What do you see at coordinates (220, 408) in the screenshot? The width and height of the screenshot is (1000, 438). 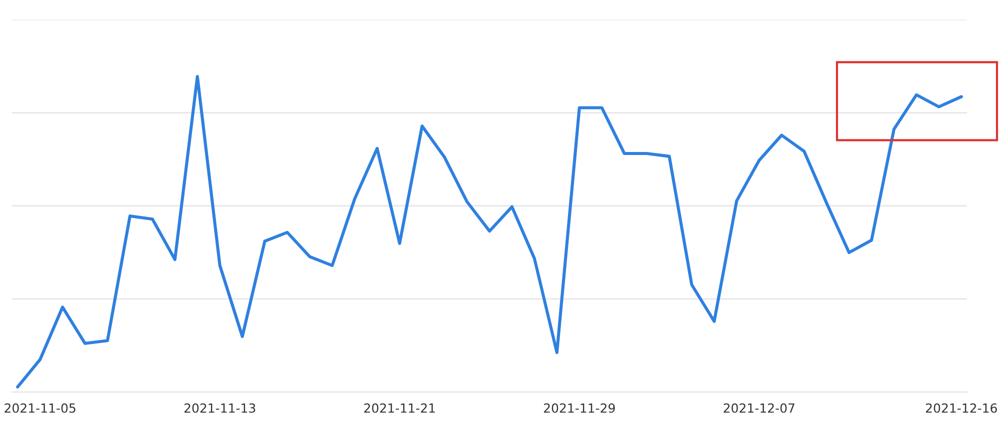 I see `x-tick-label: 2021-11-13` at bounding box center [220, 408].